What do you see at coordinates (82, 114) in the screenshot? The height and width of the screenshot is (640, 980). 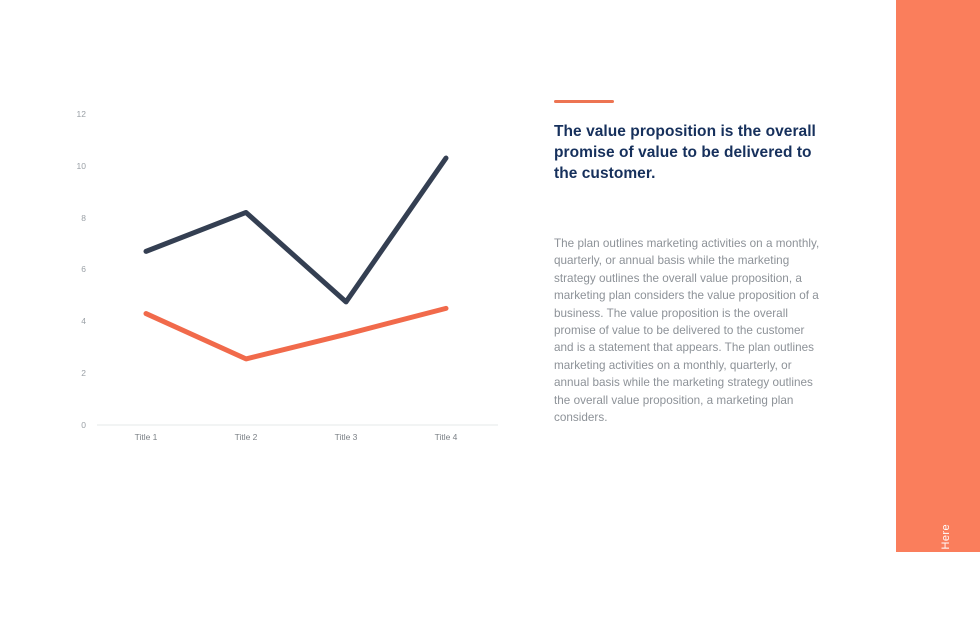 I see `y-tick-label: 12` at bounding box center [82, 114].